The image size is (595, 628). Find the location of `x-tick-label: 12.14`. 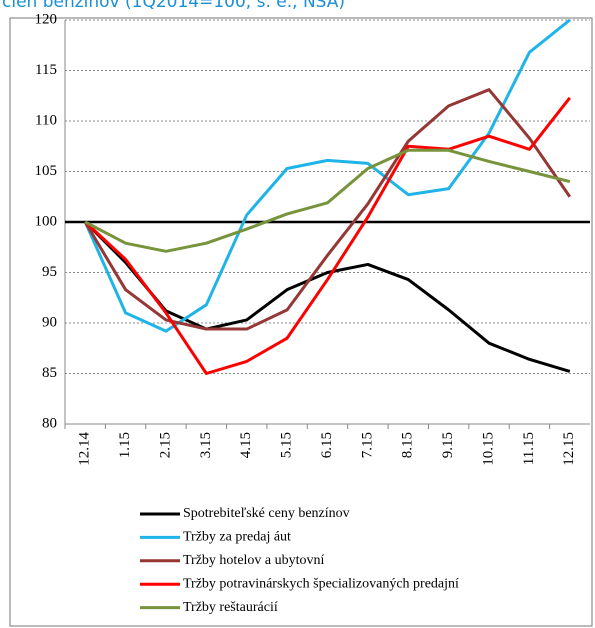

x-tick-label: 12.14 is located at coordinates (85, 449).